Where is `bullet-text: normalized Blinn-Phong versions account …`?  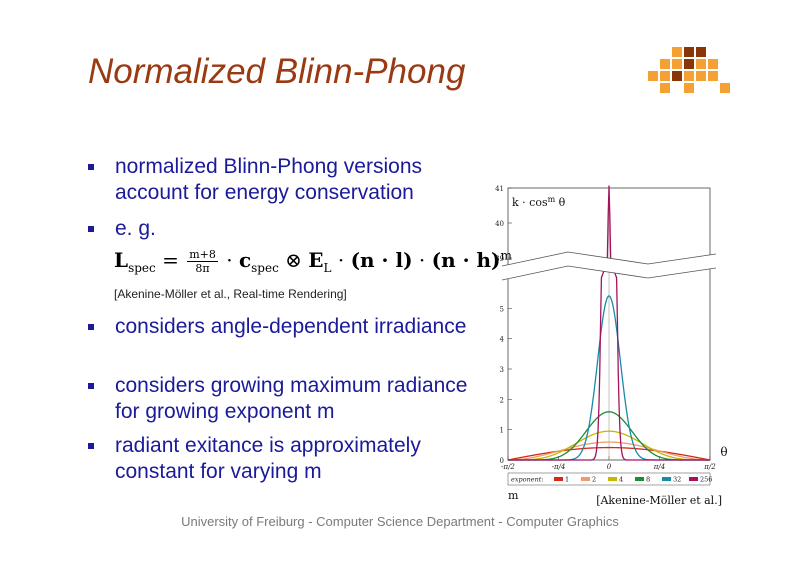 bullet-text: normalized Blinn-Phong versions account … is located at coordinates (268, 179).